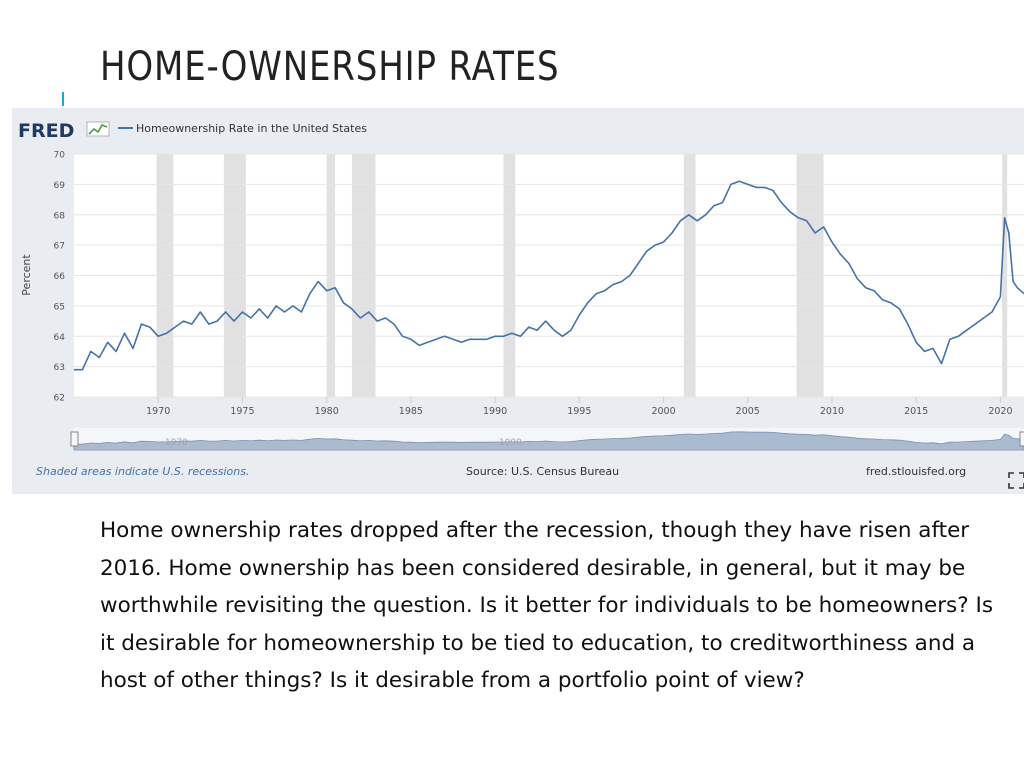 This screenshot has height=768, width=1024. Describe the element at coordinates (60, 216) in the screenshot. I see `y-tick-label: 68` at that location.